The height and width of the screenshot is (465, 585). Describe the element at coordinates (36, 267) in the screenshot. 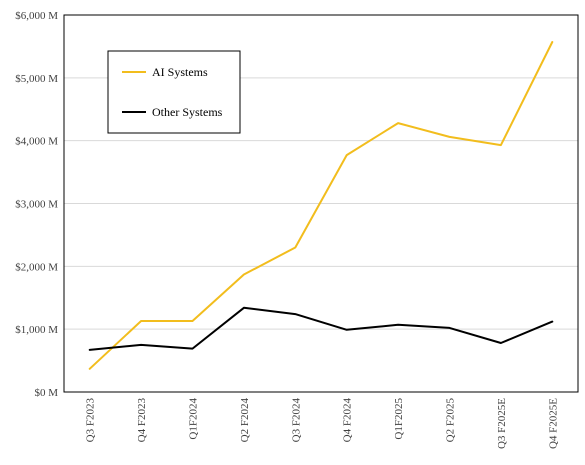

I see `y-tick-label: $2,000 M` at that location.